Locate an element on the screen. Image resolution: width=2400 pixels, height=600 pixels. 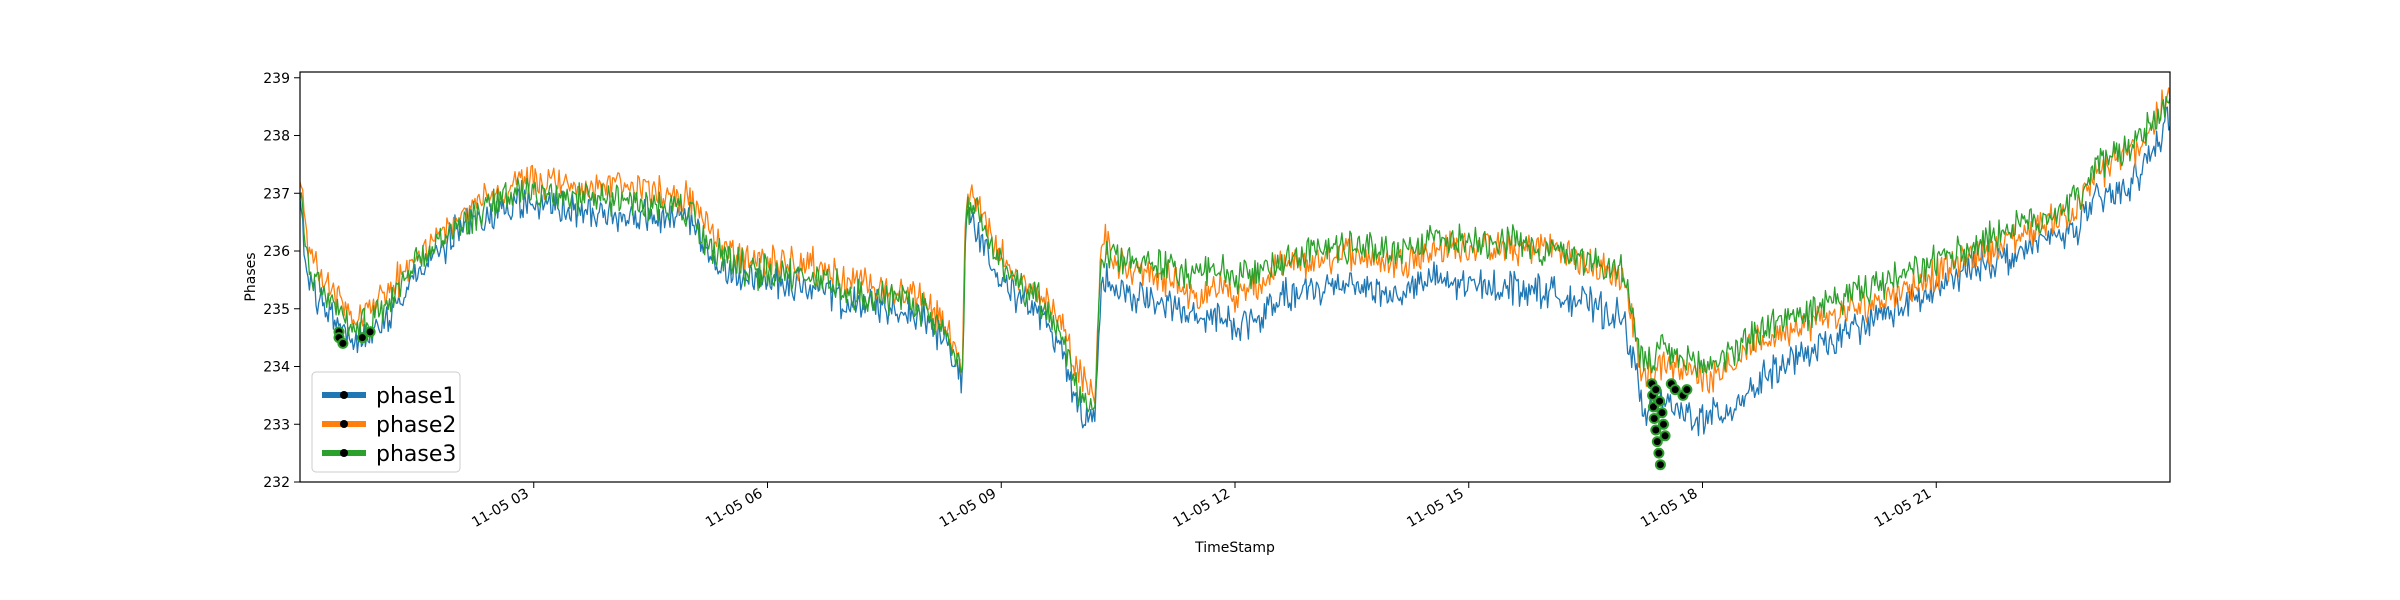
y-tick-label: 238 is located at coordinates (276, 137).